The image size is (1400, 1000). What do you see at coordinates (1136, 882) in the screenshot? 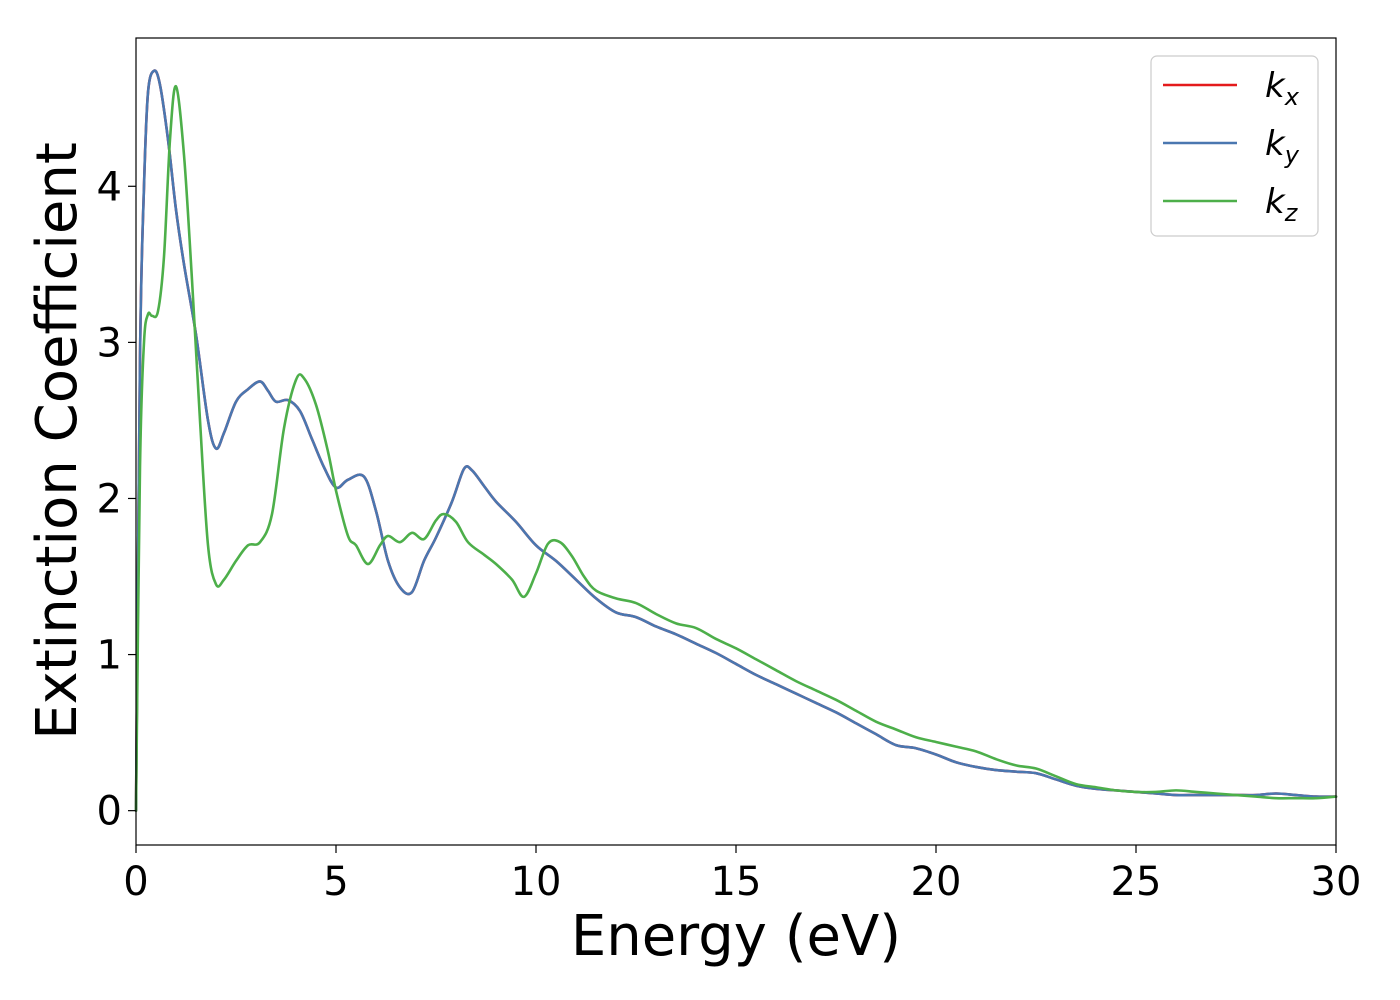
I see `x-tick-label: 25` at bounding box center [1136, 882].